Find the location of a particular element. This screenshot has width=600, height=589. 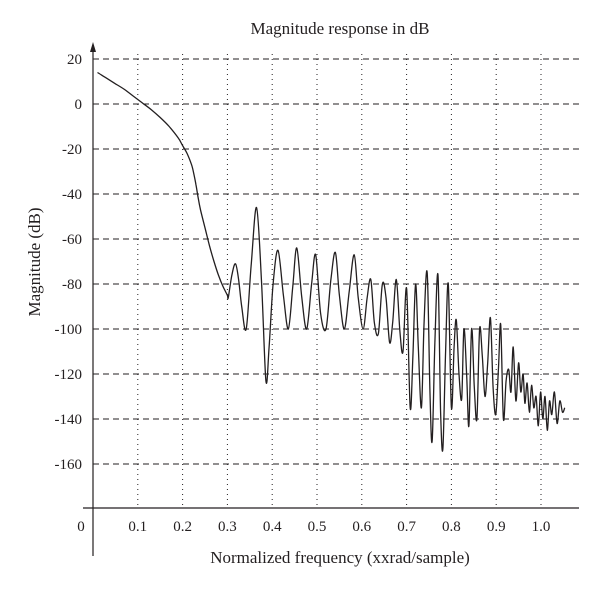

y-tick-label: 0 is located at coordinates (79, 105).